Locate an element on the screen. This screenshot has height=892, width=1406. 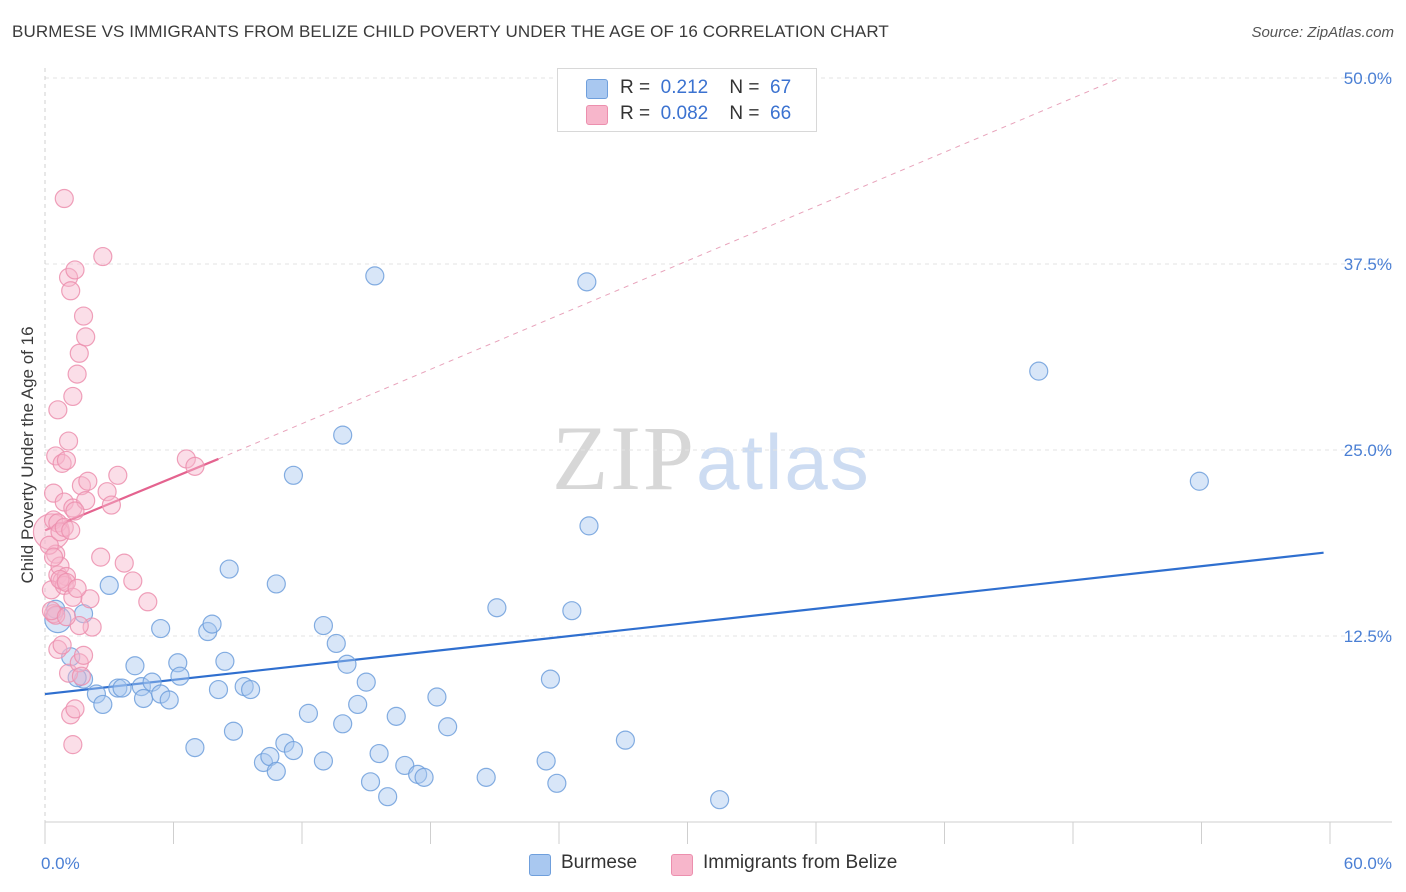
watermark-atlas: atlas is located at coordinates (783, 462).